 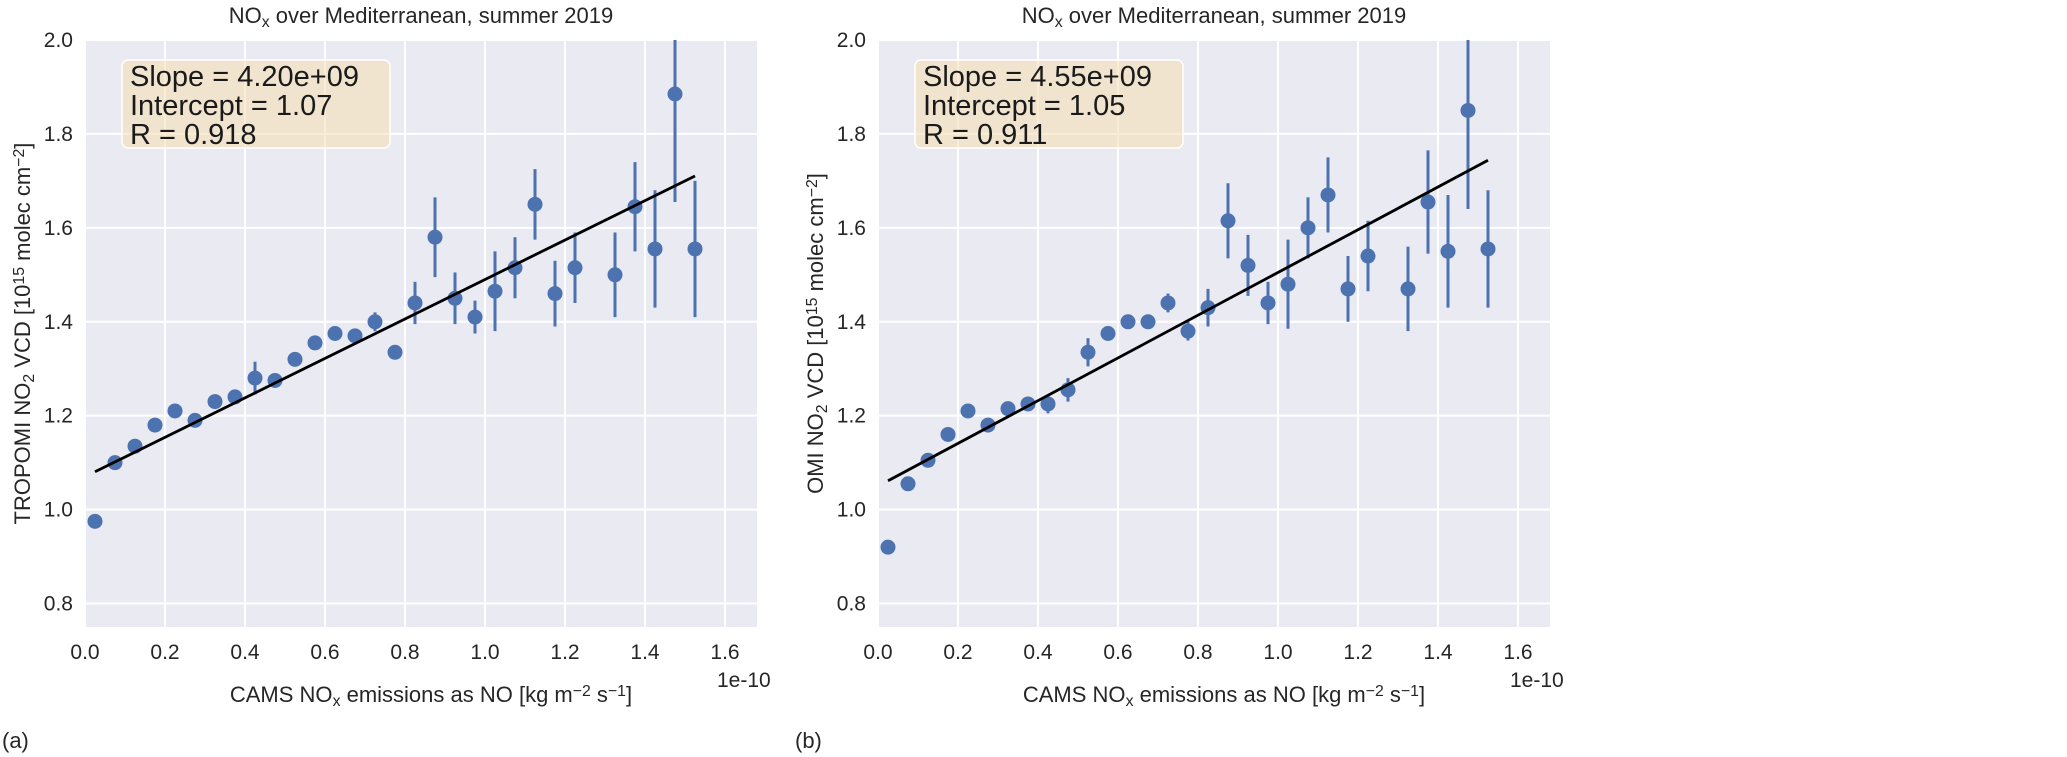 I want to click on y-tick-label: 1.0, so click(x=851, y=510).